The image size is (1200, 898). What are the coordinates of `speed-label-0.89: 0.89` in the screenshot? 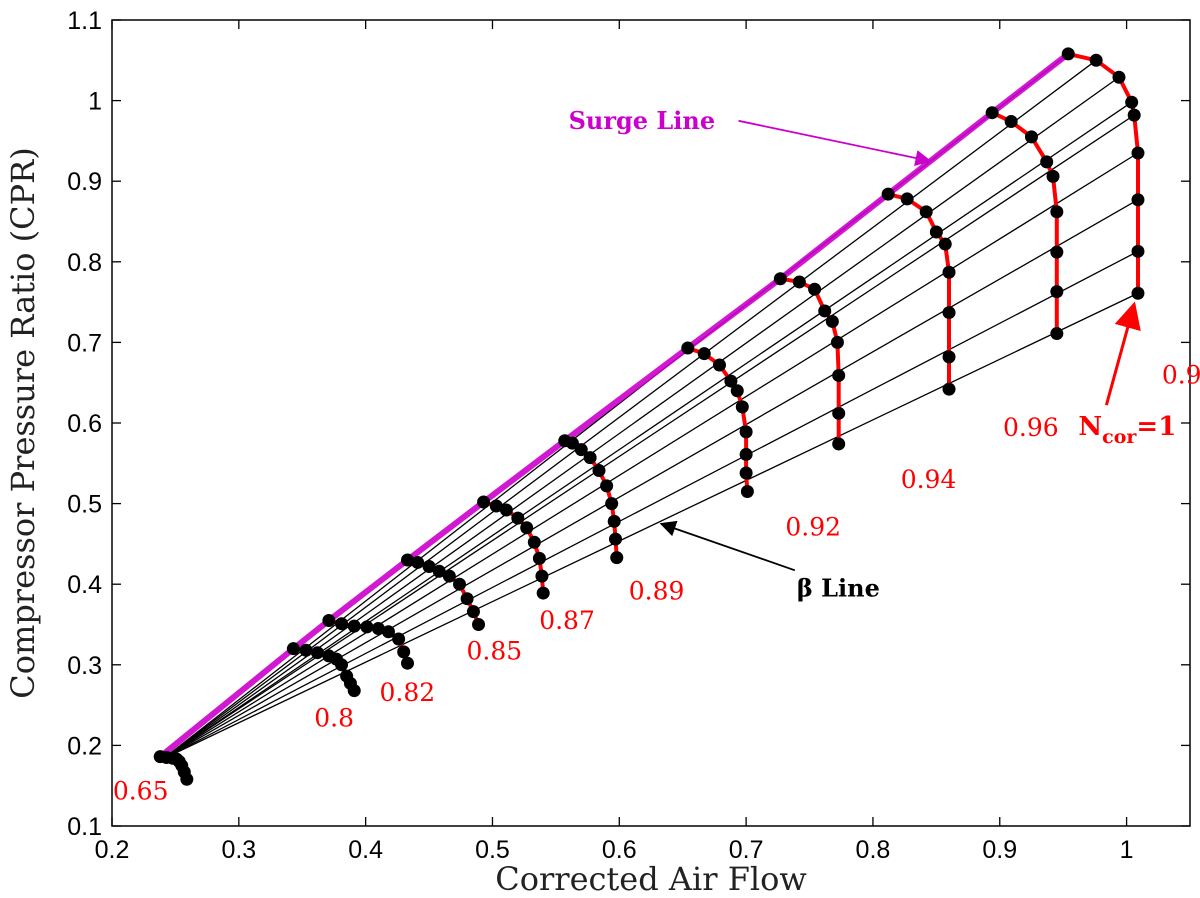 It's located at (657, 591).